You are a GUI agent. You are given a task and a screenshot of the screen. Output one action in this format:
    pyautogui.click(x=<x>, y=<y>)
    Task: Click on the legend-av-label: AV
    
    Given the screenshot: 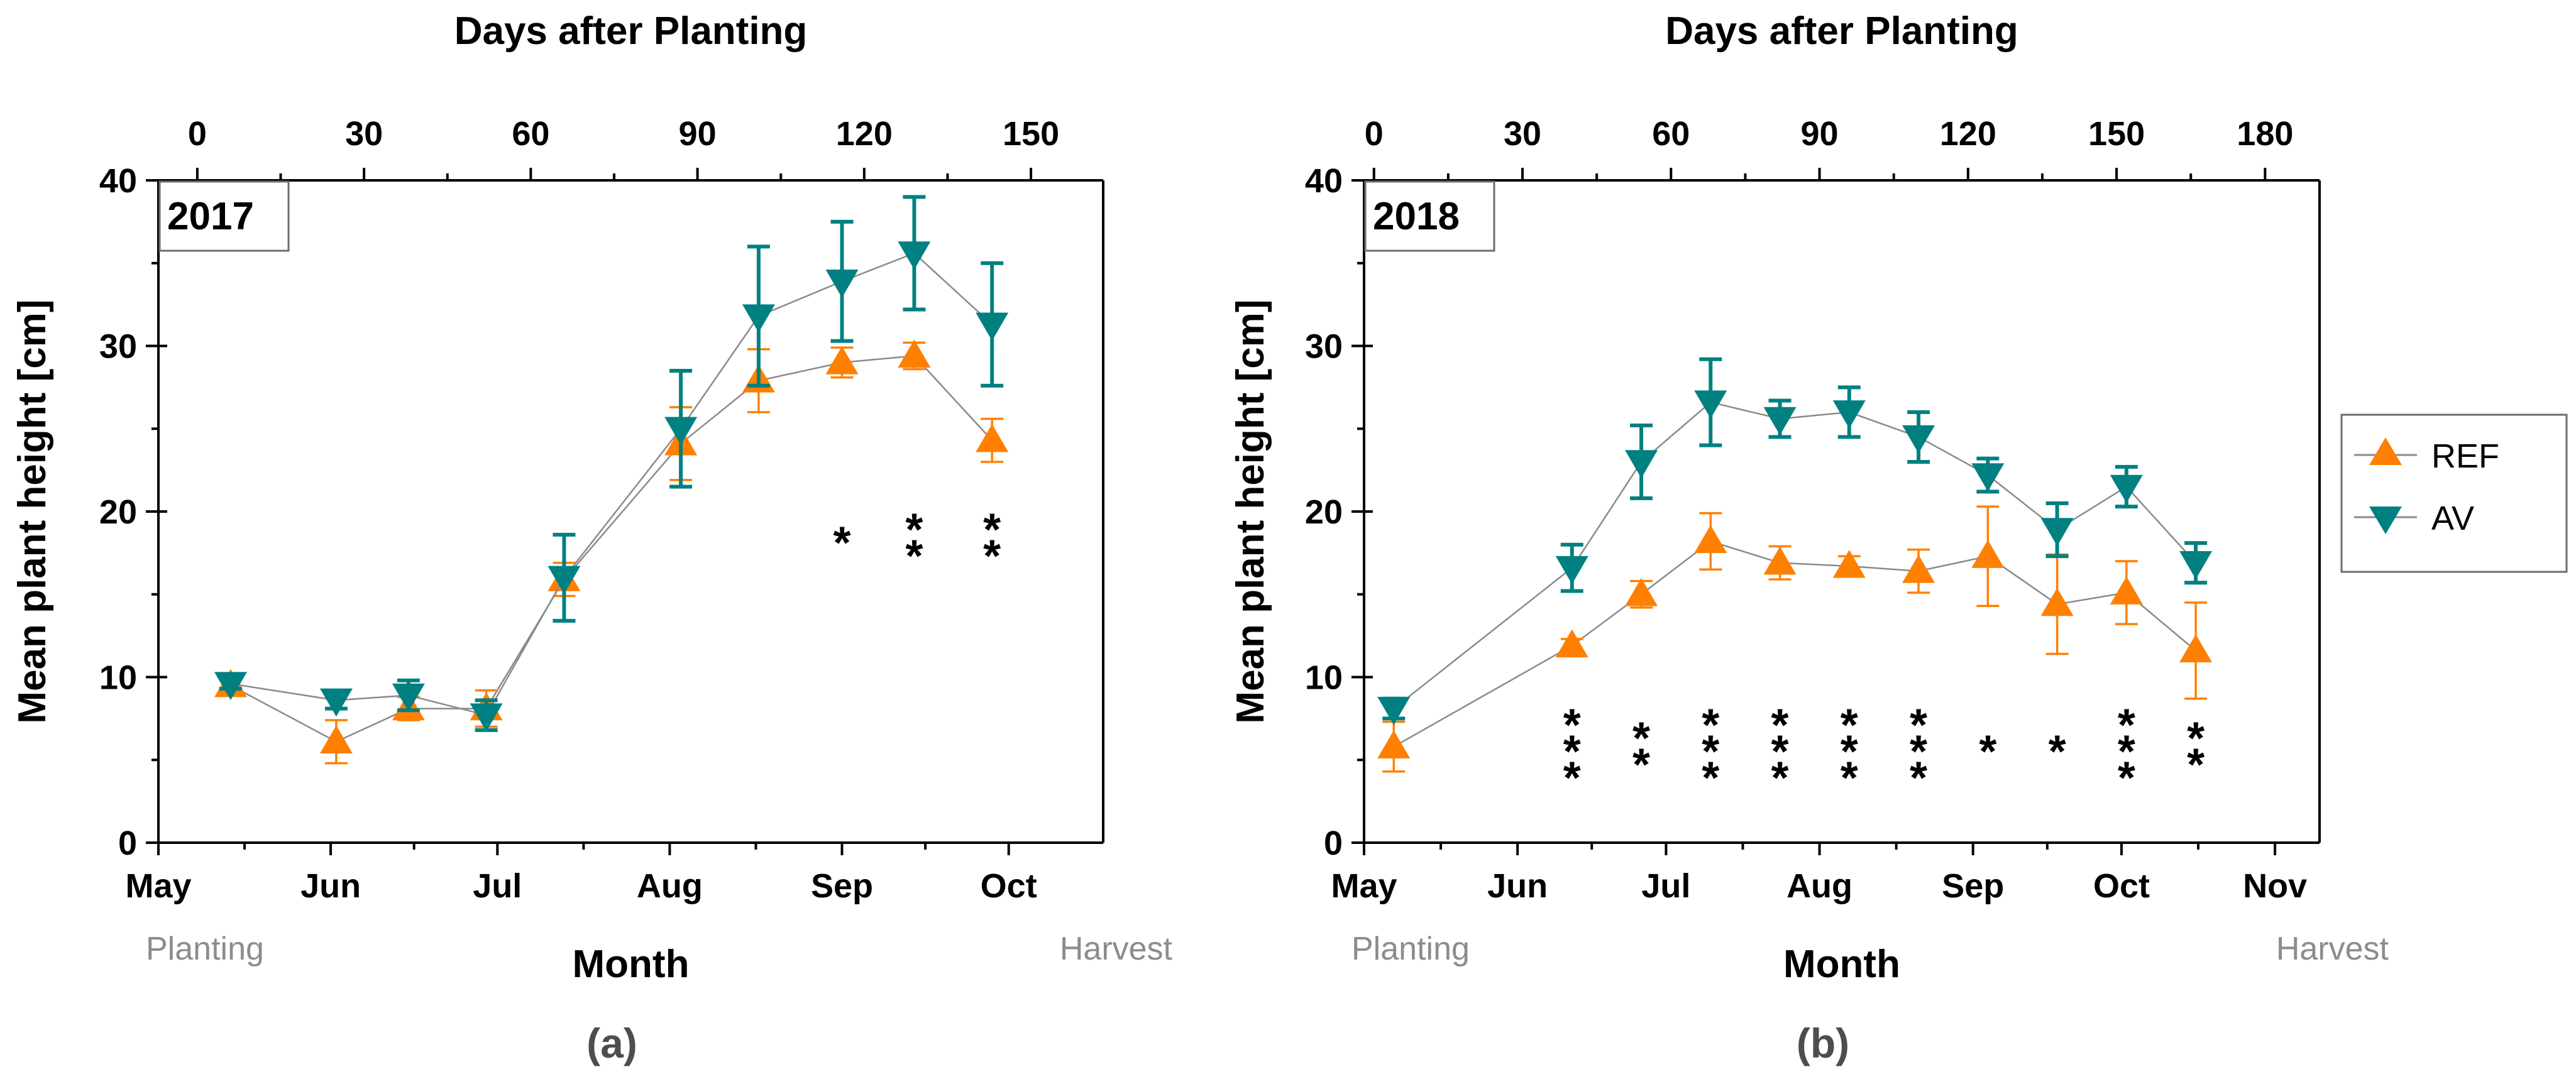 What is the action you would take?
    pyautogui.click(x=2453, y=518)
    